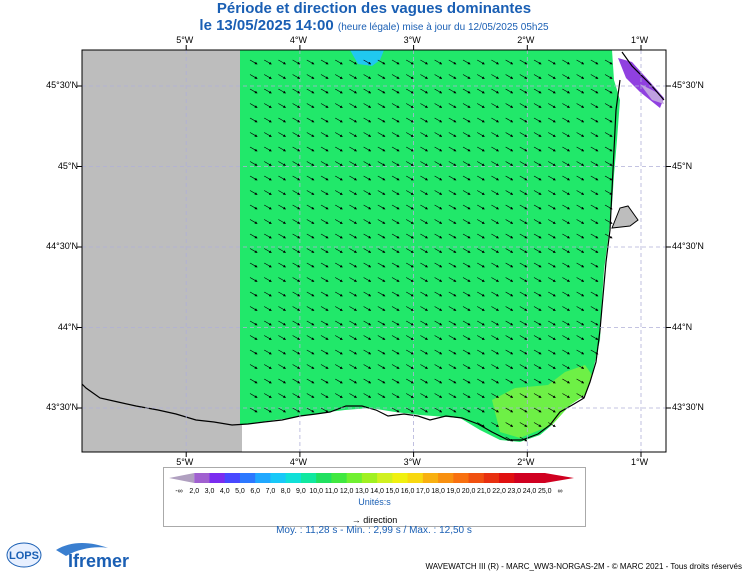 Image resolution: width=748 pixels, height=576 pixels. Describe the element at coordinates (371, 478) in the screenshot. I see `colorbar` at that location.